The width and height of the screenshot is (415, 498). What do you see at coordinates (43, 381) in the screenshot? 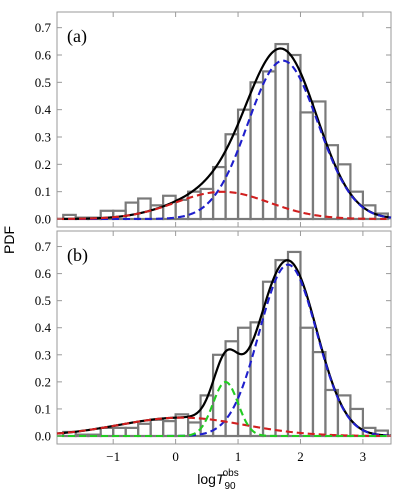
I see `panel-b-y-tick-label: 0.2` at bounding box center [43, 381].